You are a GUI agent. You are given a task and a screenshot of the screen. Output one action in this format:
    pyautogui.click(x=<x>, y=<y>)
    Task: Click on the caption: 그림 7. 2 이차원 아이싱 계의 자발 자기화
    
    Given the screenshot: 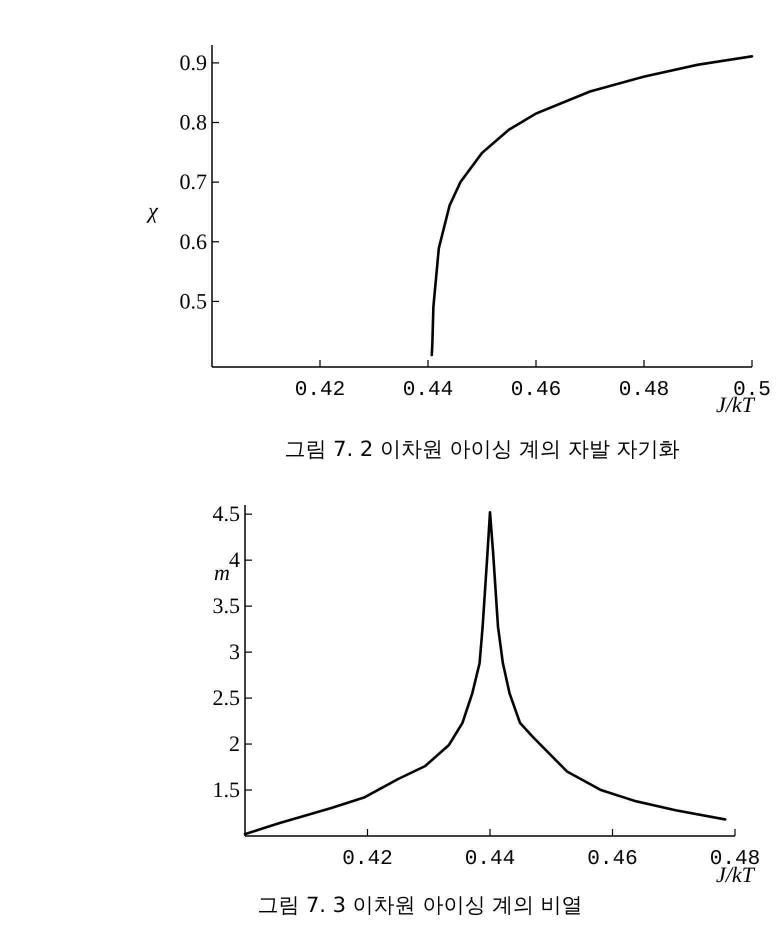 What is the action you would take?
    pyautogui.click(x=482, y=449)
    